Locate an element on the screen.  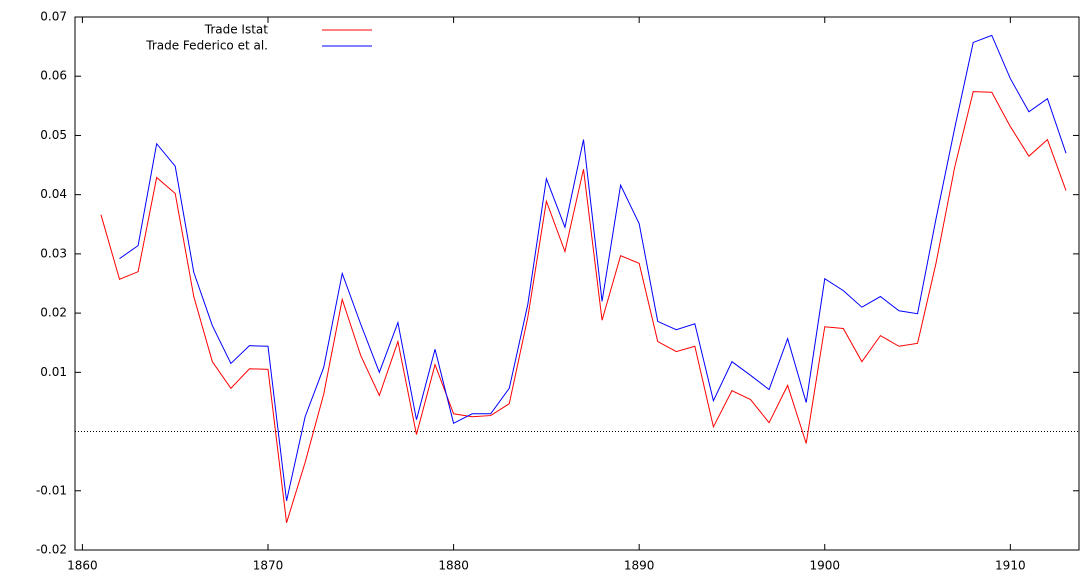
legend-label: Trade Federico et al. is located at coordinates (206, 46).